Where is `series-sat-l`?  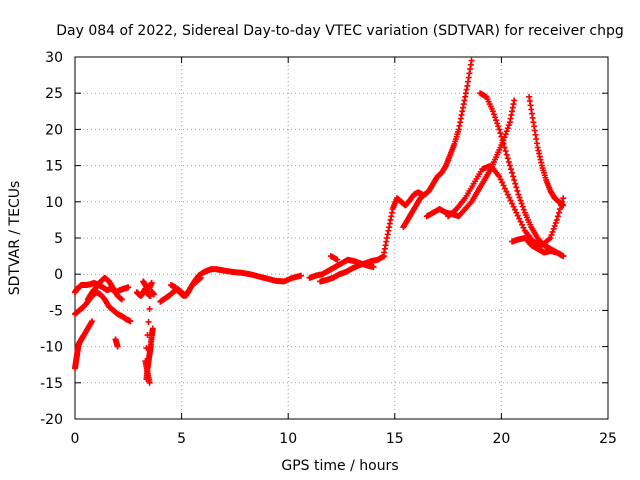 series-sat-l is located at coordinates (352, 269).